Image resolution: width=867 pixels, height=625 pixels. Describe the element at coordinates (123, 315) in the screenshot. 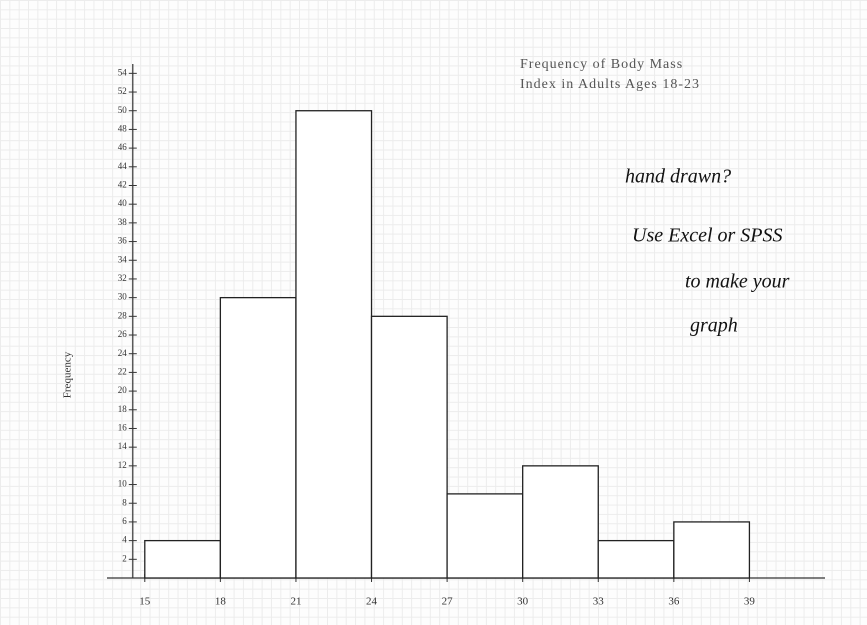

I see `y-tick-label: 28` at that location.